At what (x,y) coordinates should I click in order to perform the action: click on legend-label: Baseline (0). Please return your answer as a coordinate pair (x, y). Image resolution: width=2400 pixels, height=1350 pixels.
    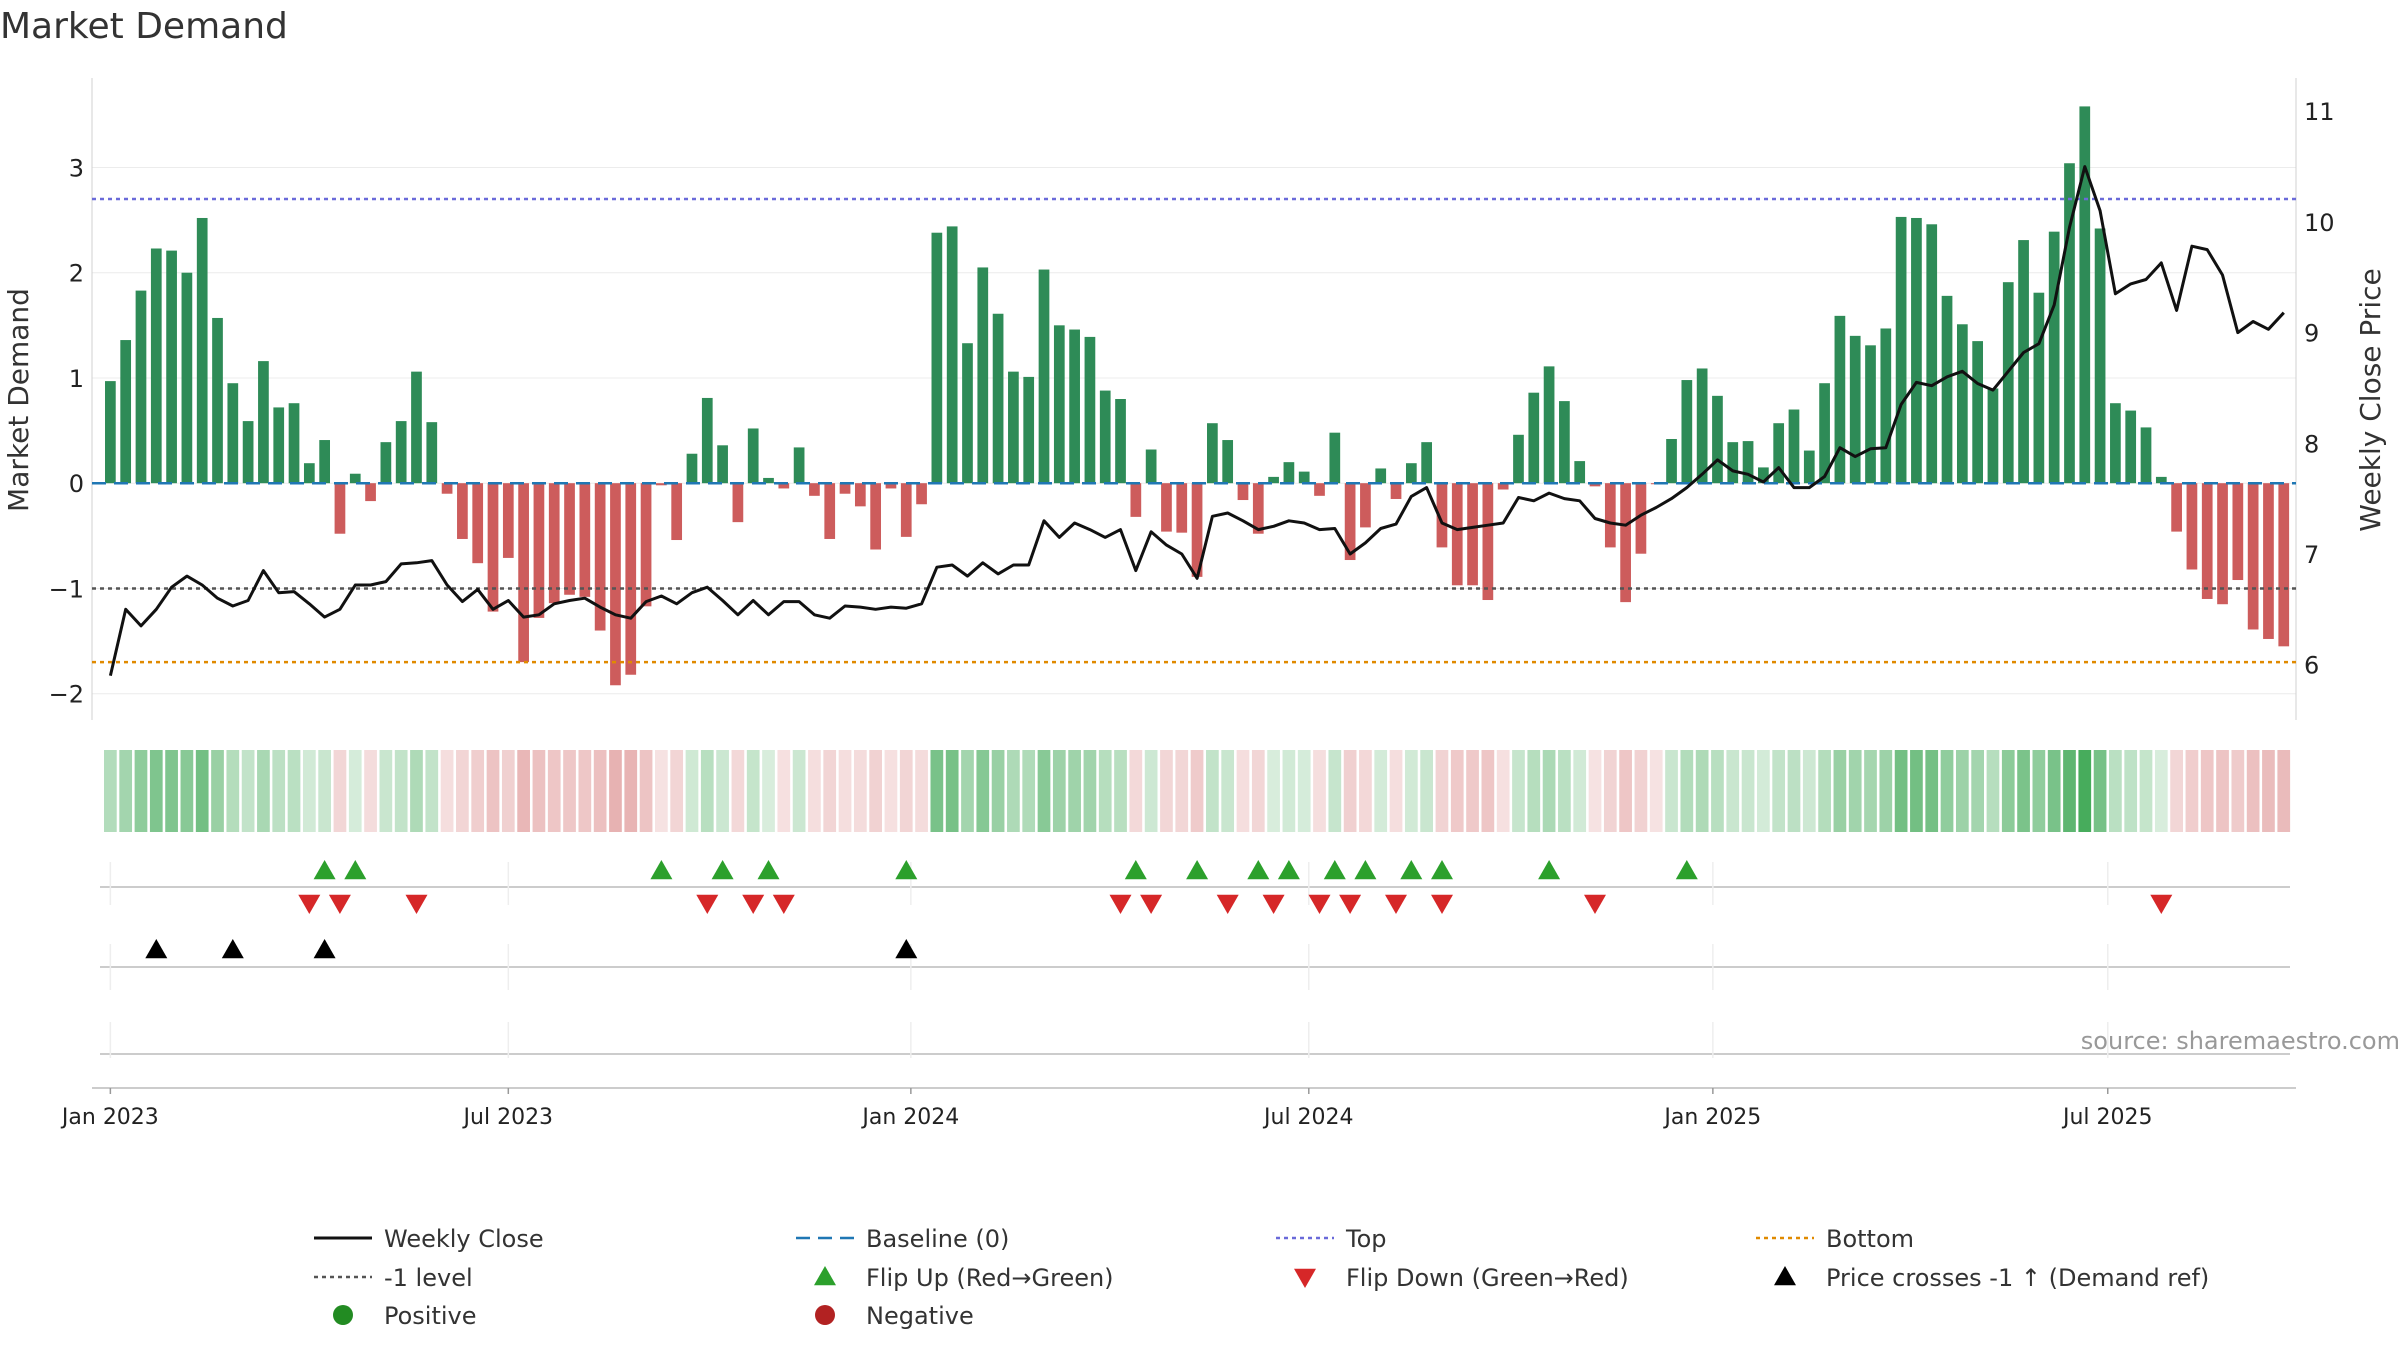
    Looking at the image, I should click on (937, 1239).